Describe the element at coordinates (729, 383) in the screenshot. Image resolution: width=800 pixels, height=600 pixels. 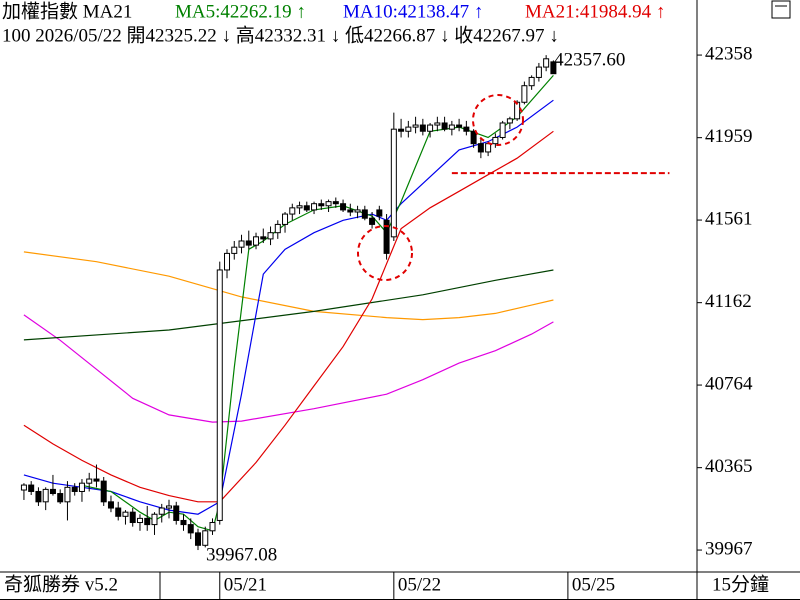
I see `y-tick-label: 40764` at that location.